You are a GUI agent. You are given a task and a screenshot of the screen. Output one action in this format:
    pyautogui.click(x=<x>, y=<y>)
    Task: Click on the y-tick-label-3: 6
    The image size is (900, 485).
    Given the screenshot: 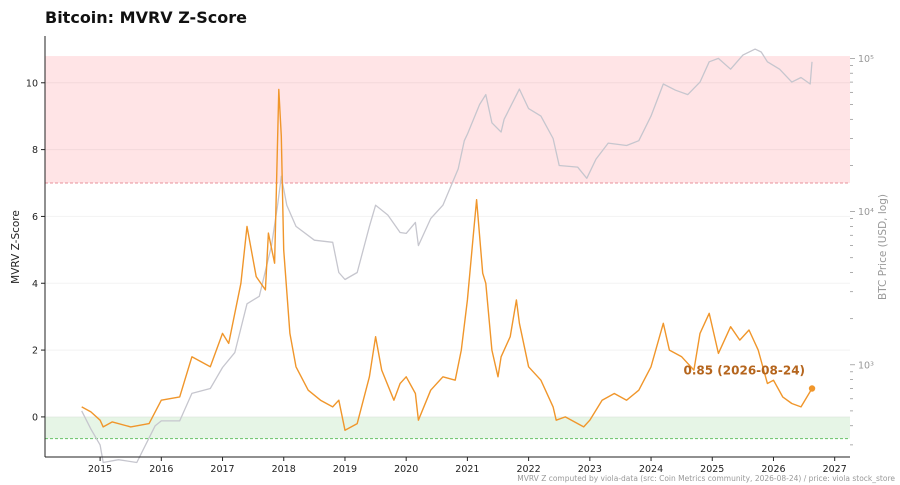 What is the action you would take?
    pyautogui.click(x=35, y=217)
    